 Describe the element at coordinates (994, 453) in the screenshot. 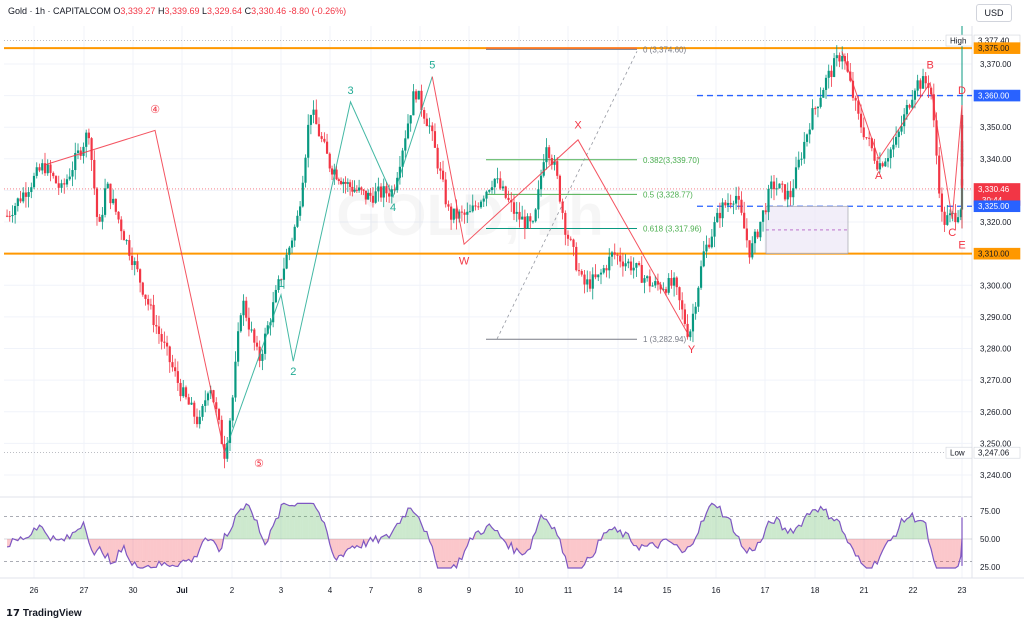

I see `price-tag-value: 3,247.06` at that location.